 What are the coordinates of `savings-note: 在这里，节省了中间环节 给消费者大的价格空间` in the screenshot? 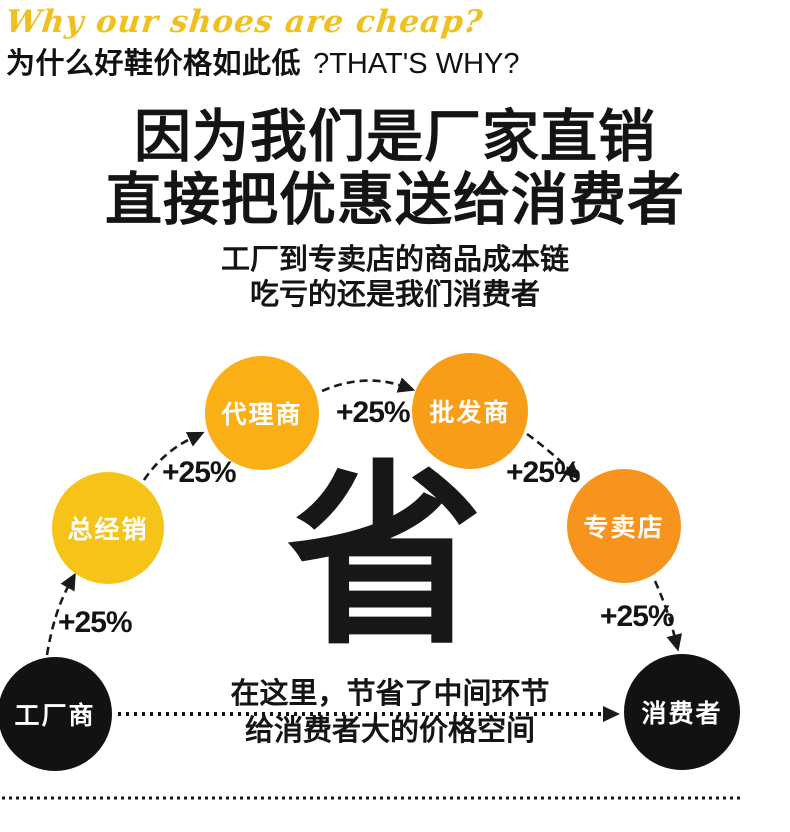 It's located at (390, 713).